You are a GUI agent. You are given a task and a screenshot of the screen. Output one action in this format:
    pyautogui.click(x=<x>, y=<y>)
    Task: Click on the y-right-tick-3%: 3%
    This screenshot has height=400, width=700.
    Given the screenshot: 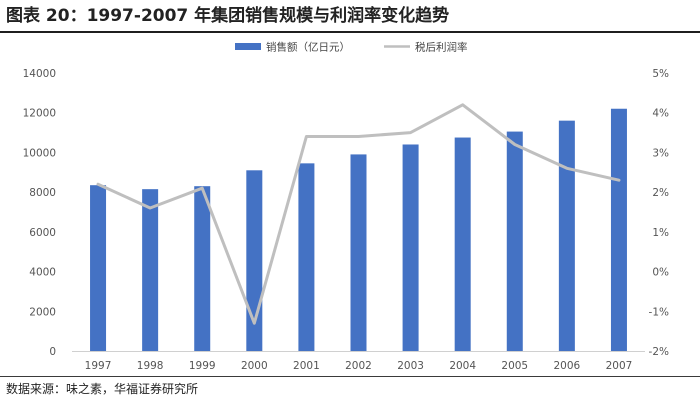 What is the action you would take?
    pyautogui.click(x=660, y=153)
    